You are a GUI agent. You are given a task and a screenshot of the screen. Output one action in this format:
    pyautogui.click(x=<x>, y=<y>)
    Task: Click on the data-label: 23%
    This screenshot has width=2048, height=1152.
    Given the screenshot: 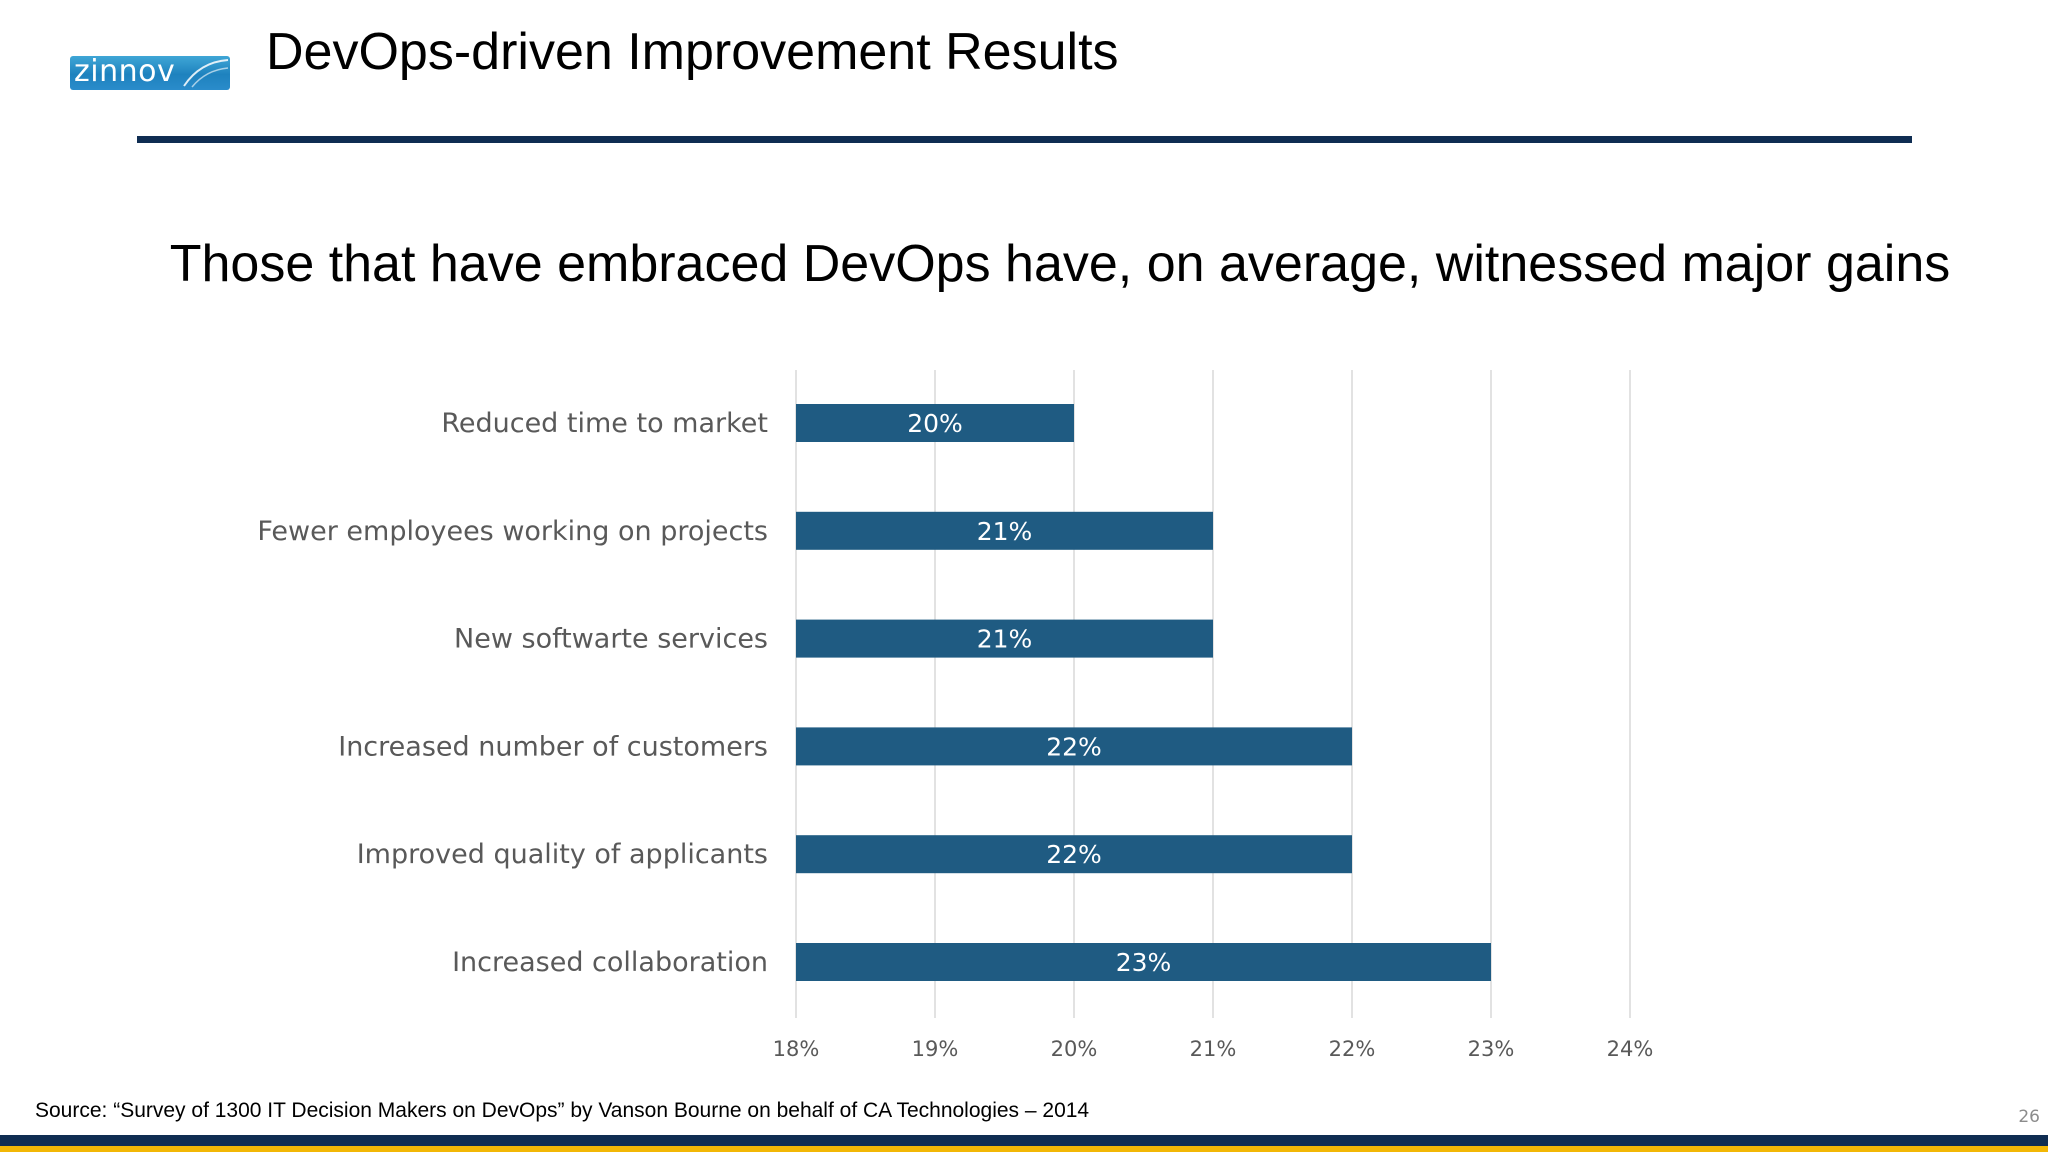 What is the action you would take?
    pyautogui.click(x=1144, y=962)
    